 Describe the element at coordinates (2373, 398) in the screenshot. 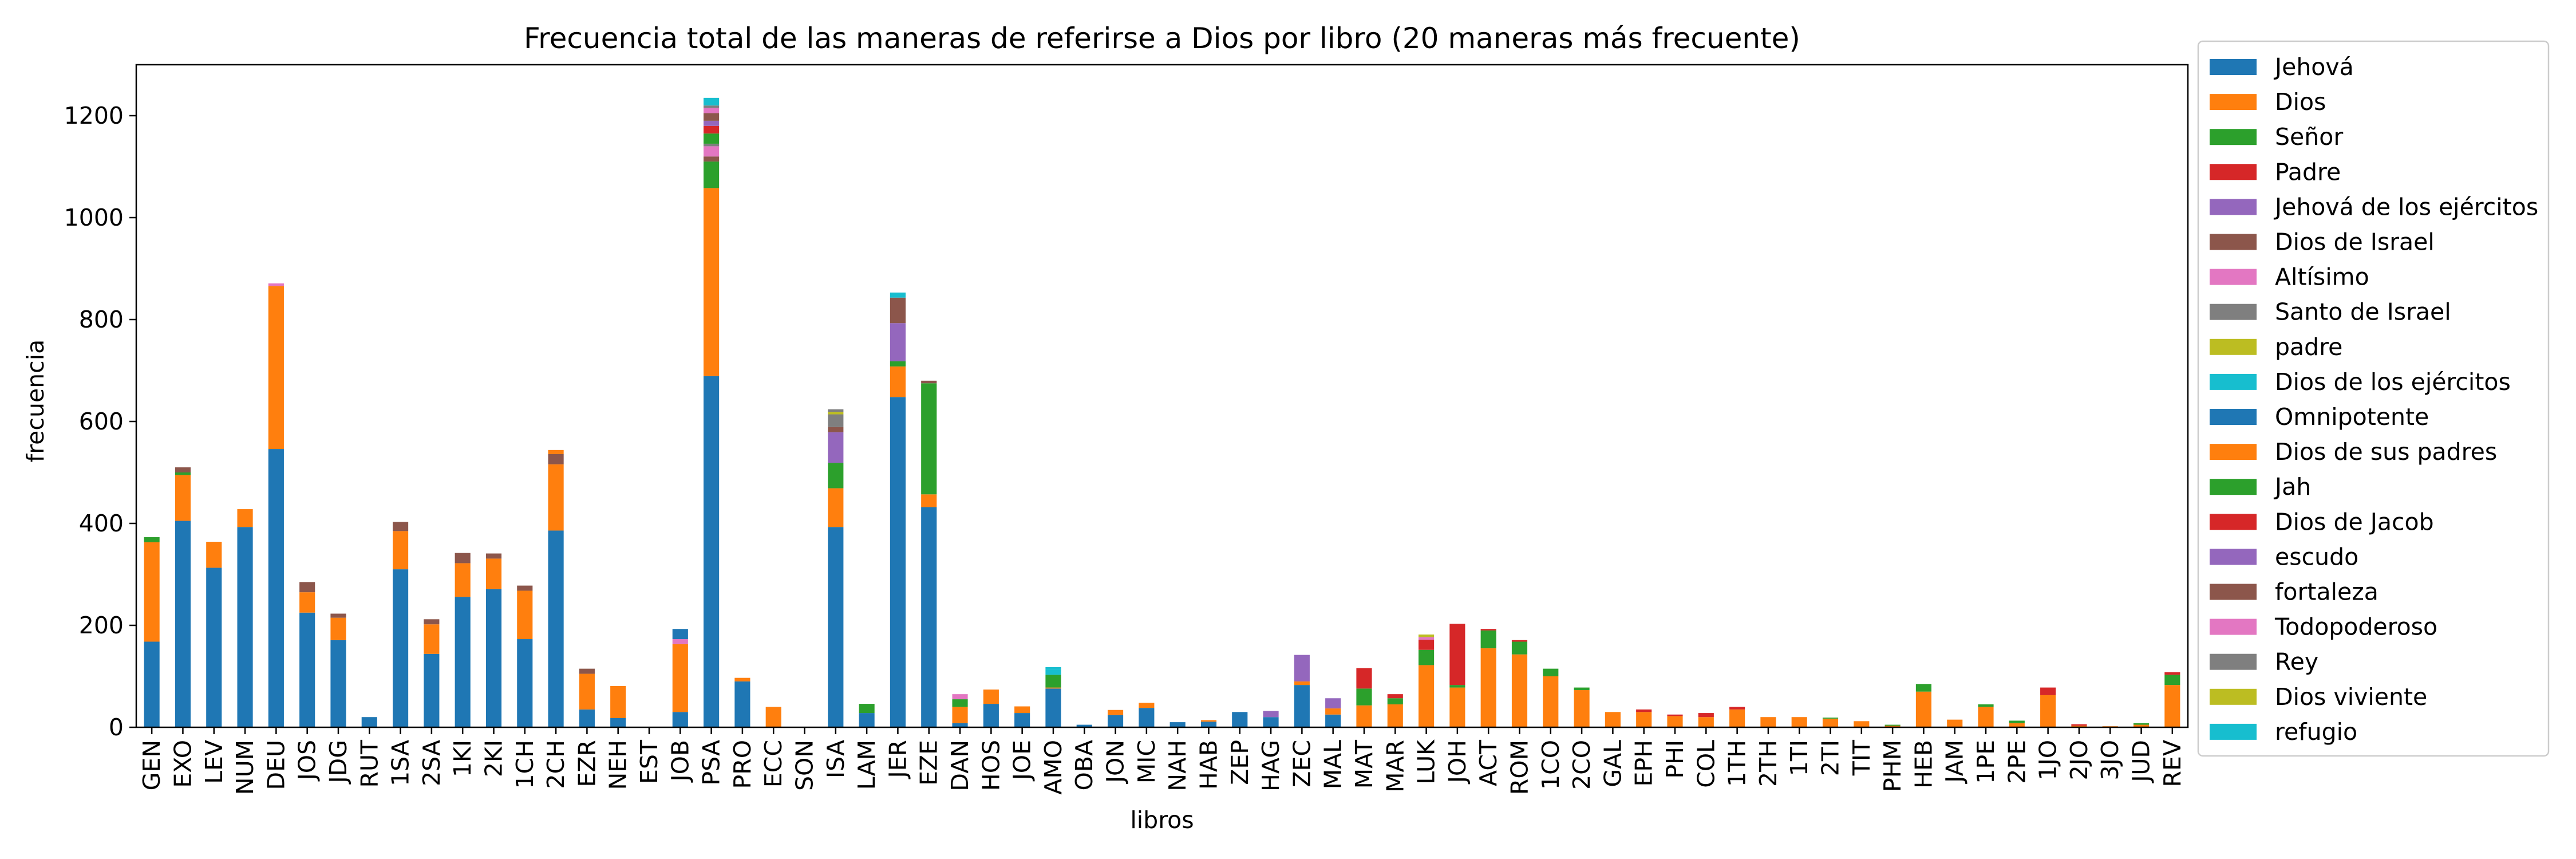

I see `legend-box` at that location.